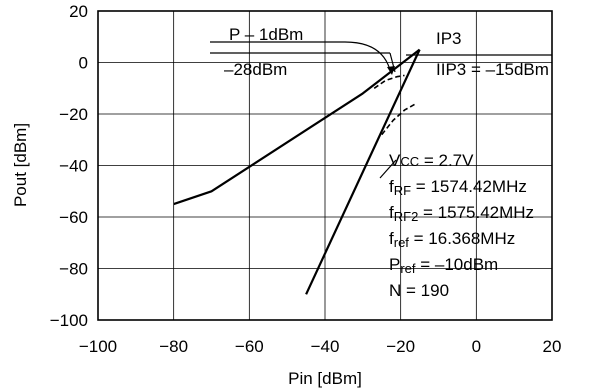 Image resolution: width=592 pixels, height=392 pixels. Describe the element at coordinates (388, 169) in the screenshot. I see `conditions-leader` at that location.